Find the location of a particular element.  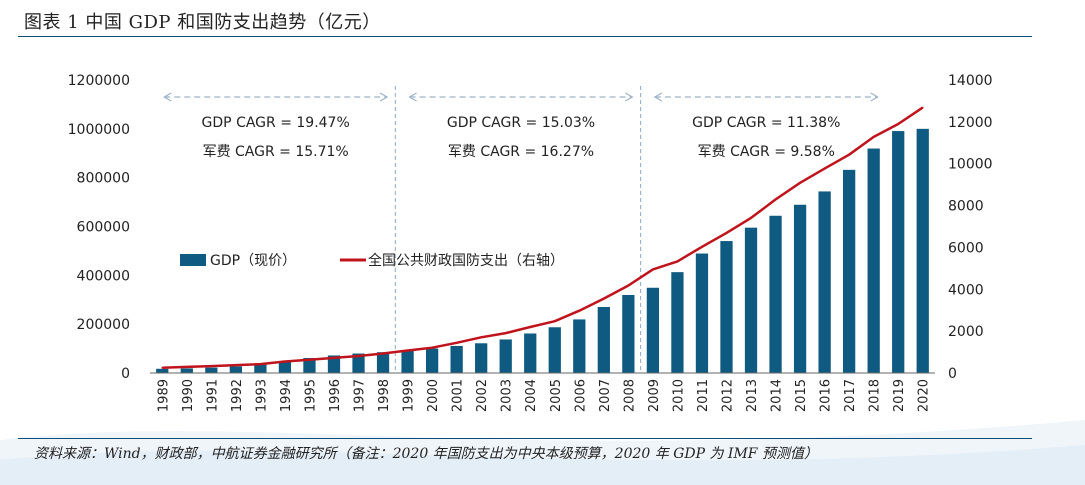

gdp-bar-1990 is located at coordinates (186, 370).